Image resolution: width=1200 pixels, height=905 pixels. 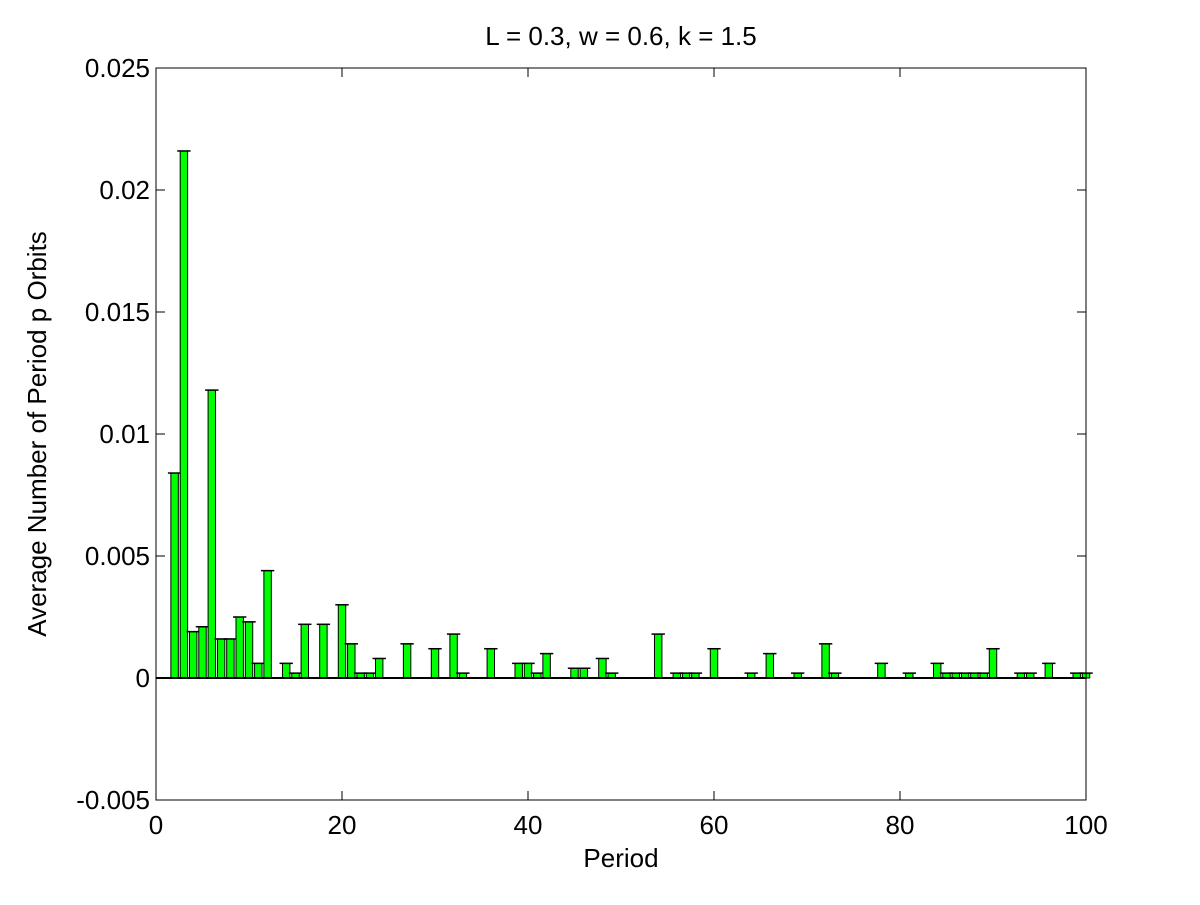 I want to click on y-tick-label: 0.005, so click(x=117, y=556).